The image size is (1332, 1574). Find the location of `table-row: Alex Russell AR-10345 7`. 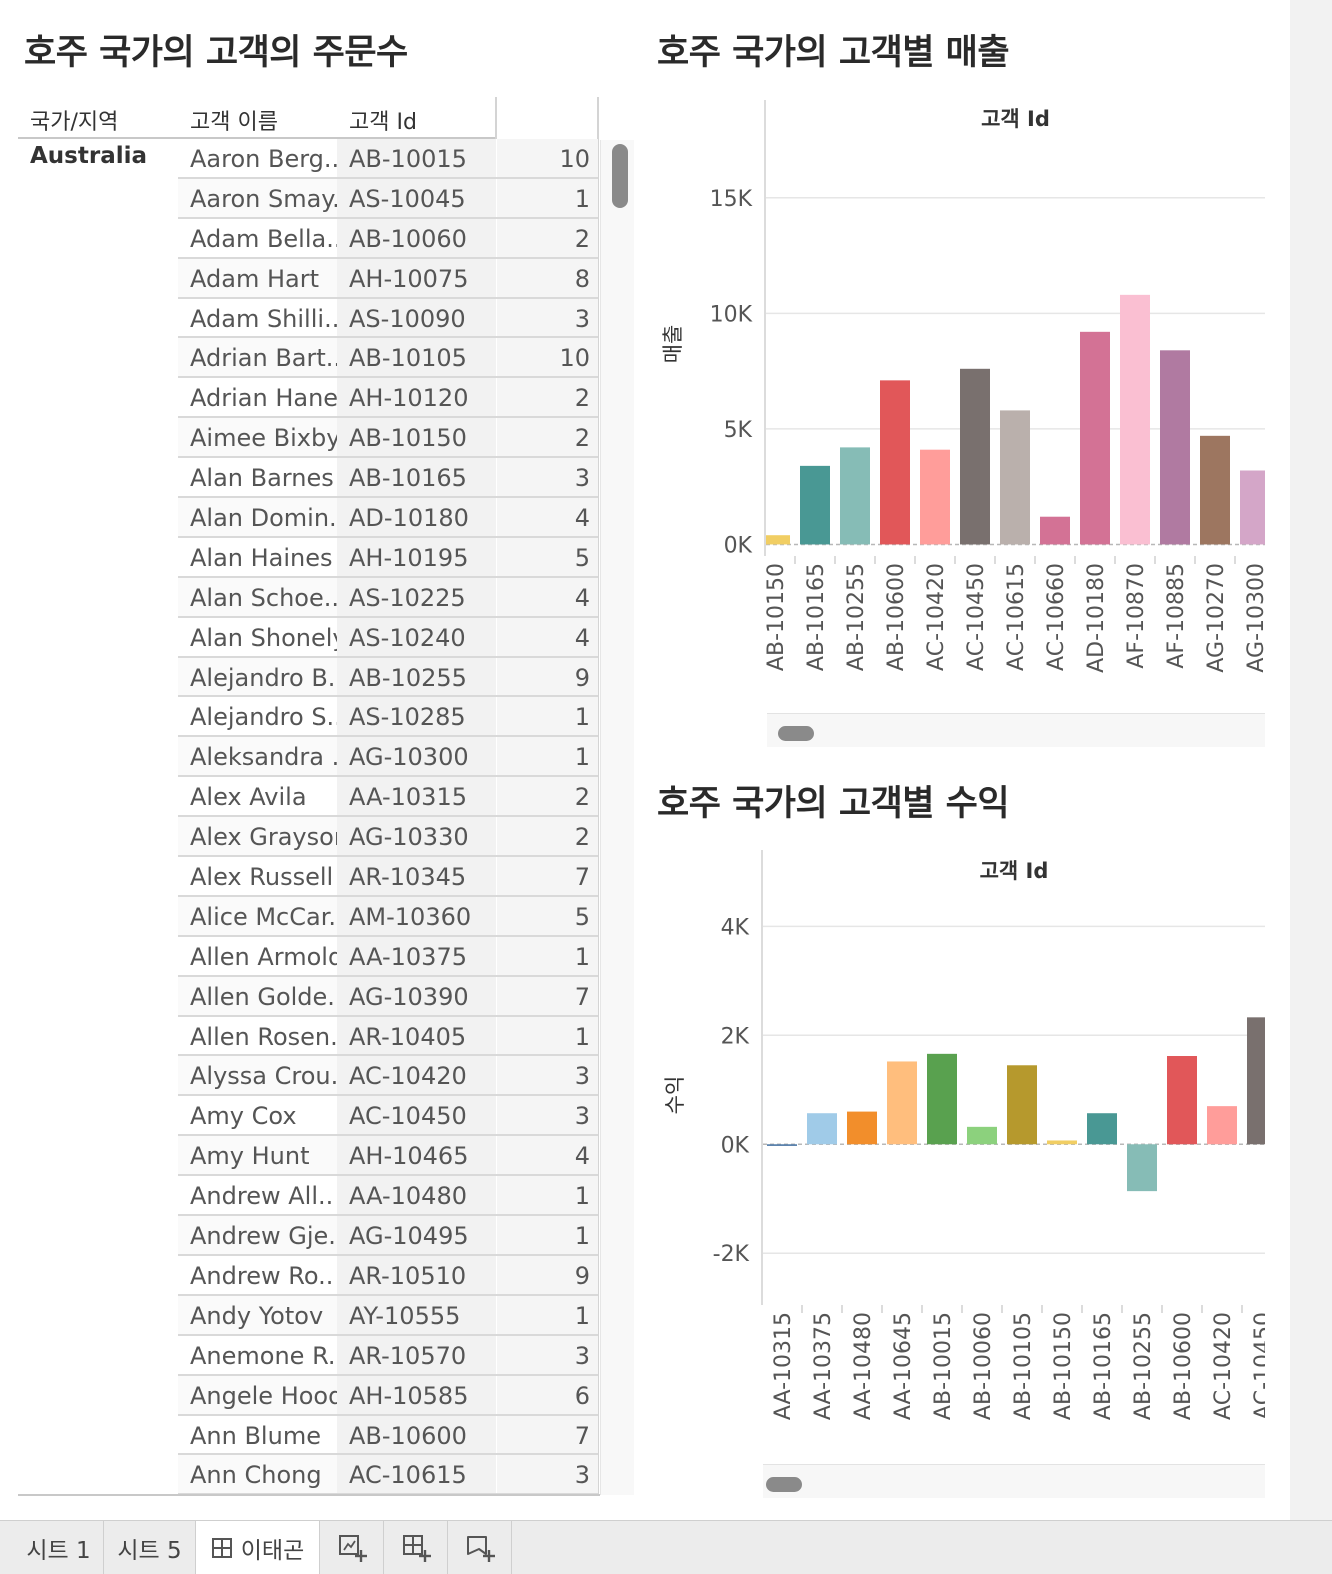

table-row: Alex Russell AR-10345 7 is located at coordinates (388, 877).